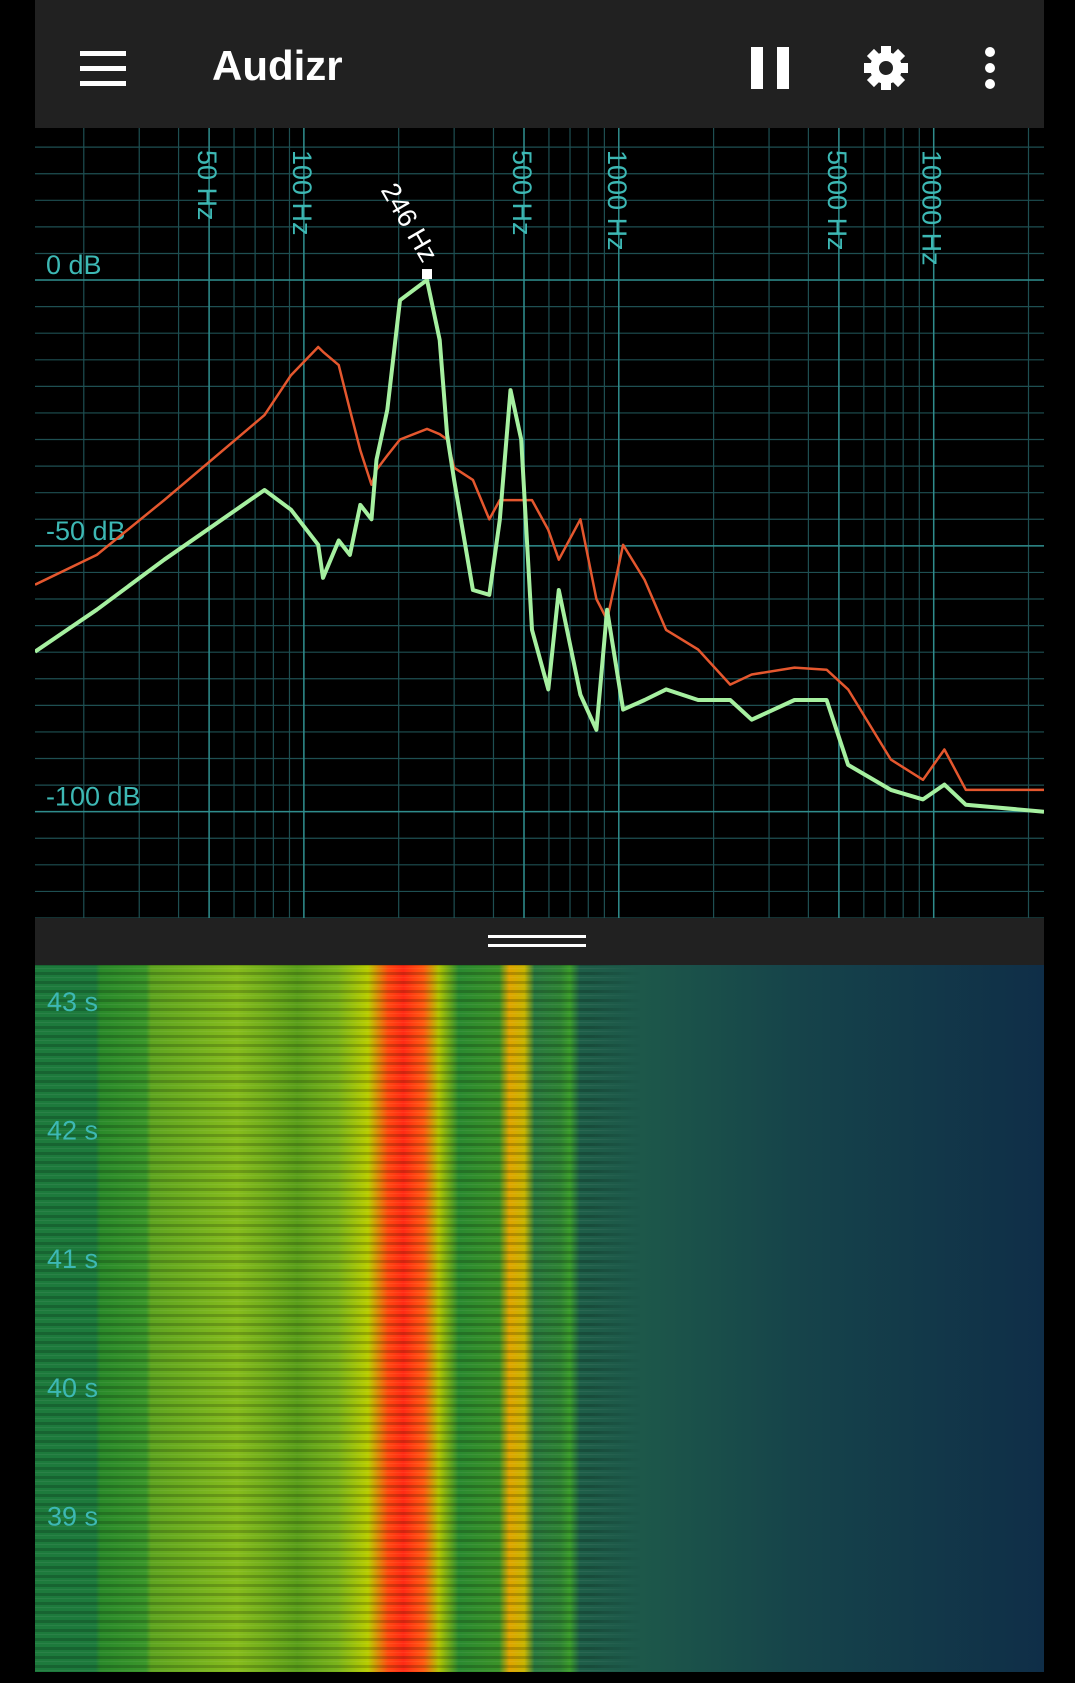  Describe the element at coordinates (72, 1388) in the screenshot. I see `time-label: 40 s` at that location.